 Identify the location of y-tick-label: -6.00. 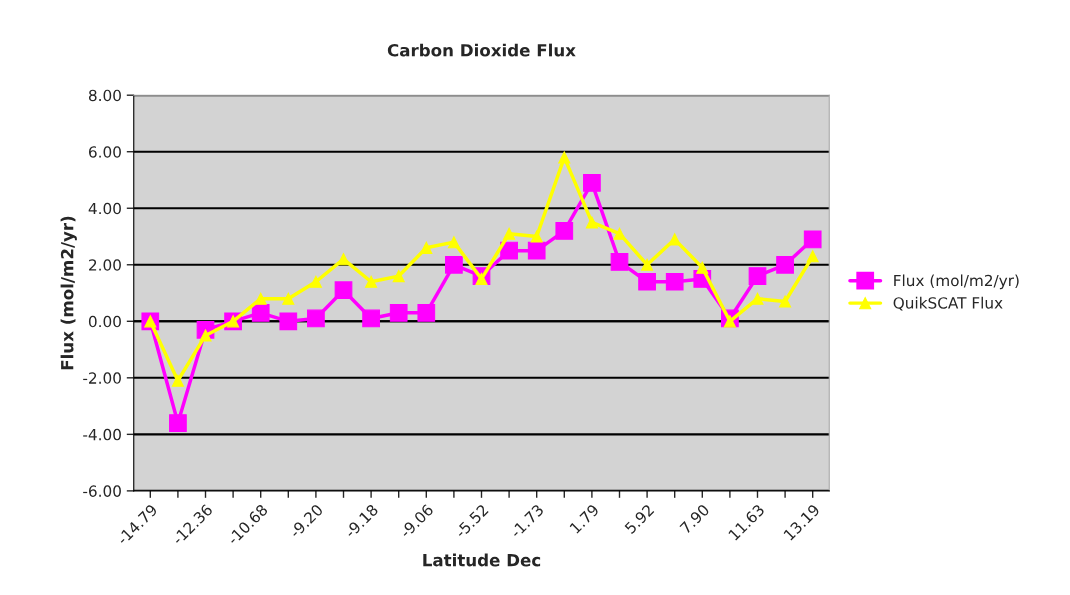
(102, 491).